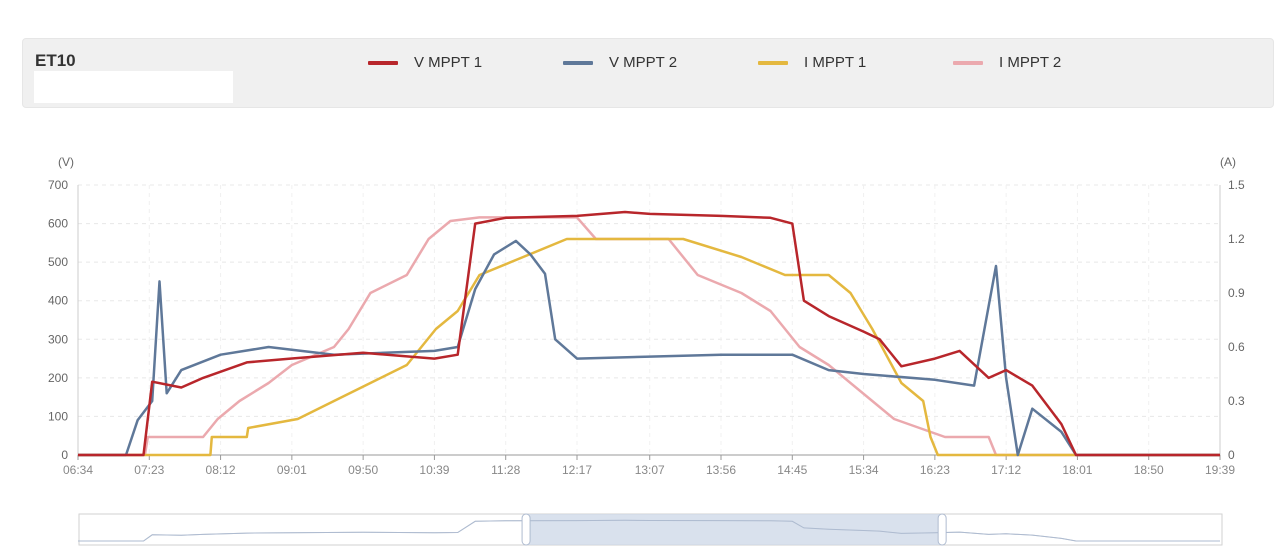 Image resolution: width=1280 pixels, height=553 pixels. I want to click on legend-item: I MPPT 1, so click(812, 62).